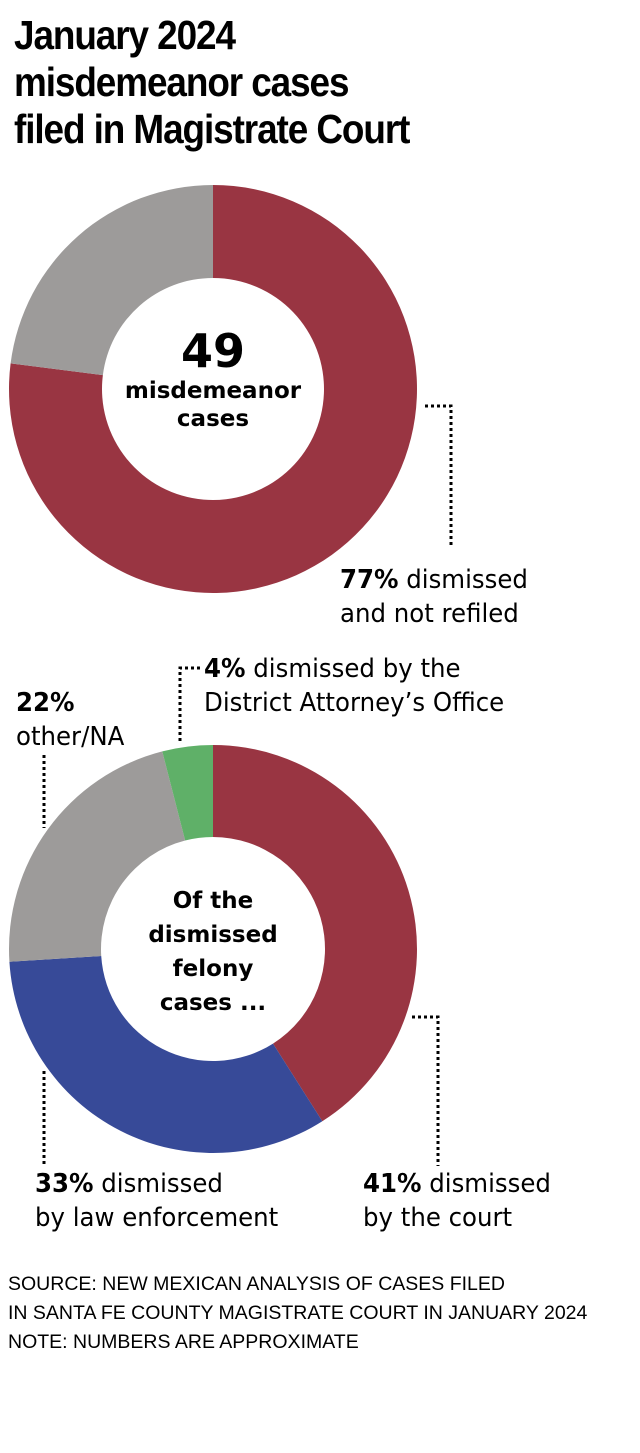  What do you see at coordinates (112, 280) in the screenshot?
I see `slice-other` at bounding box center [112, 280].